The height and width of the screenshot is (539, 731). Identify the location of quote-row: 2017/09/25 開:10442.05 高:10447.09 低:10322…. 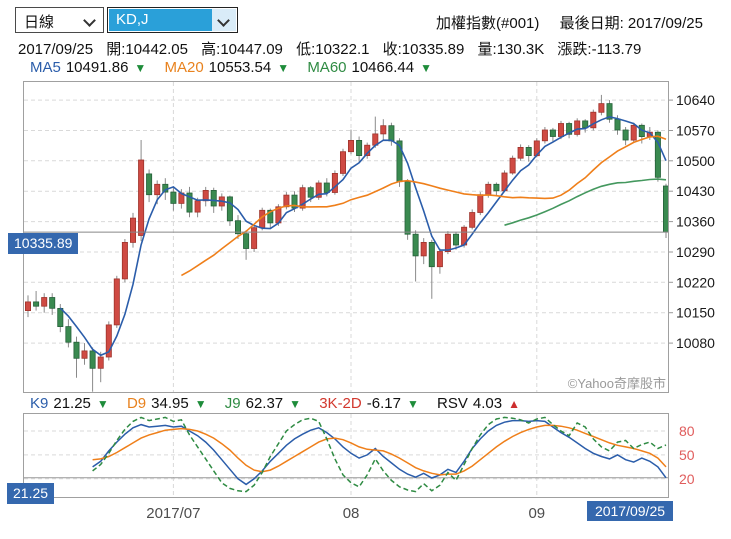
(334, 48).